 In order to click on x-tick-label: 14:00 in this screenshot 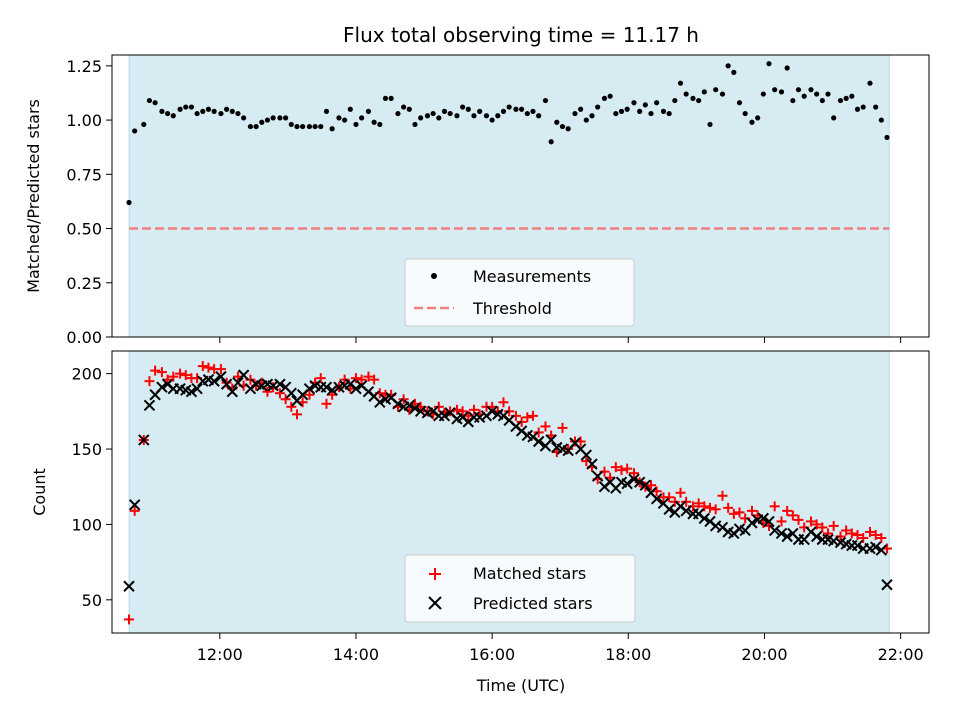, I will do `click(356, 654)`.